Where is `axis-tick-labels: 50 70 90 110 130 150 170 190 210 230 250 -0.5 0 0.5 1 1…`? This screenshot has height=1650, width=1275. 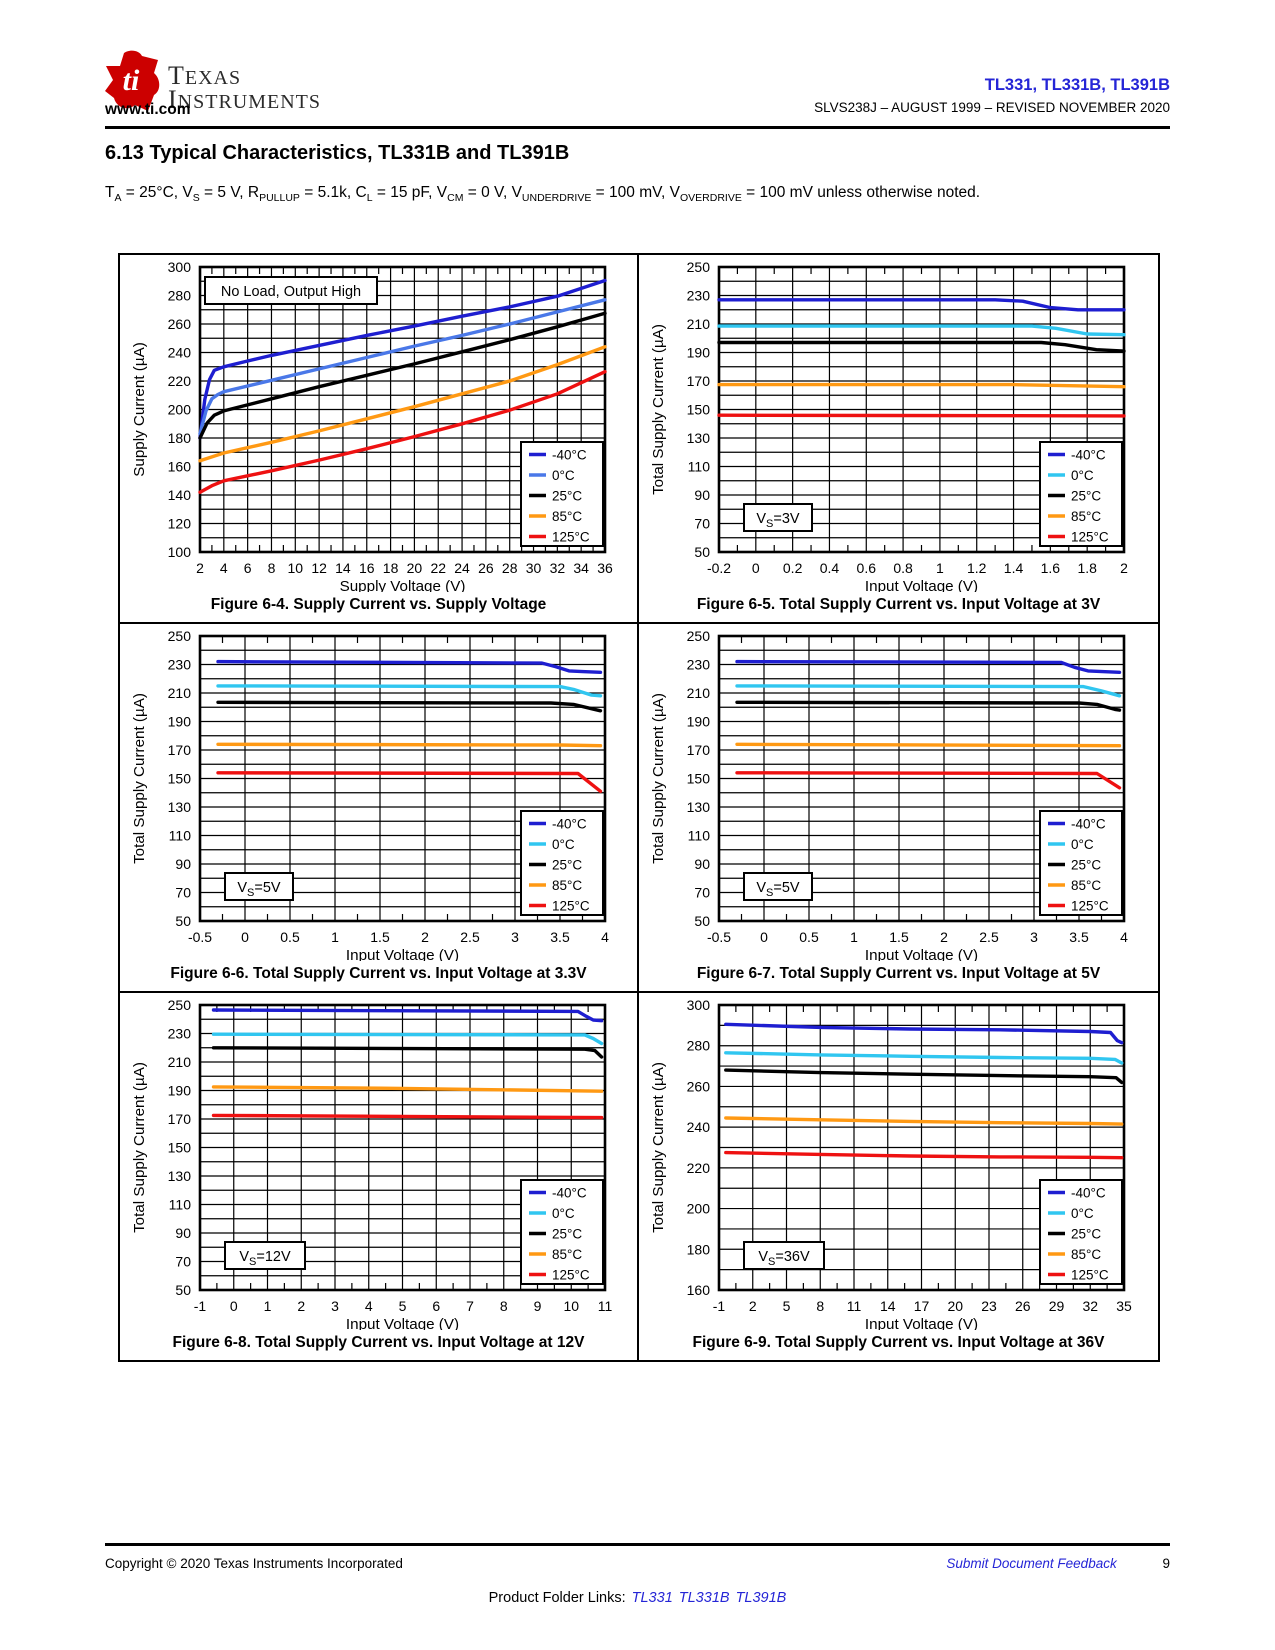
axis-tick-labels: 50 70 90 110 130 150 170 190 210 230 250 -0.5 0 0.5 1 1… is located at coordinates (388, 786).